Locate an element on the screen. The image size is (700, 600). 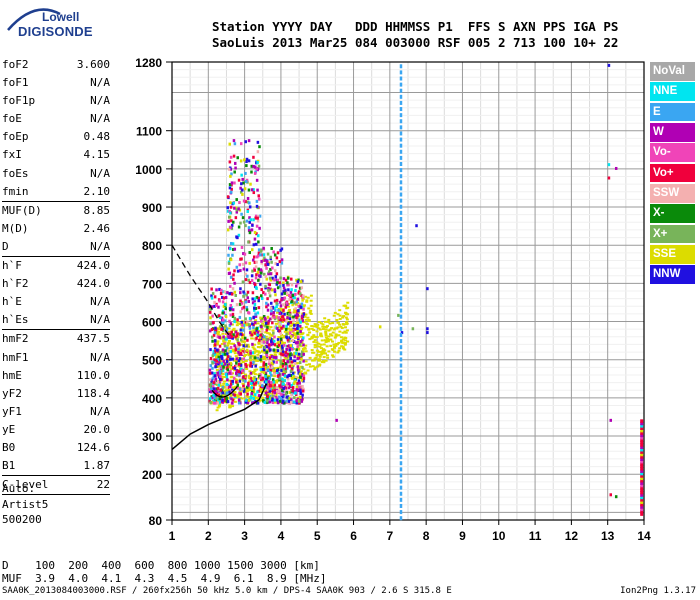
param-value: 4.15 is located at coordinates (97, 155).